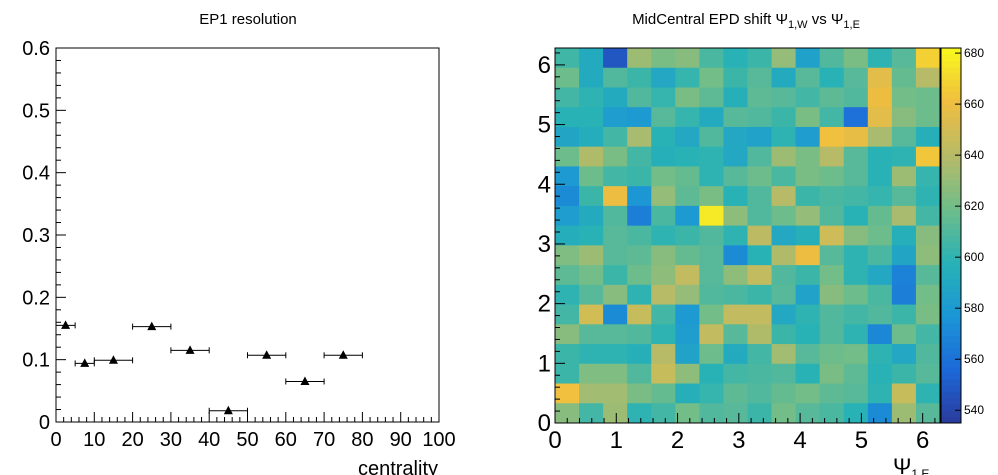 This screenshot has width=998, height=475. Describe the element at coordinates (85, 362) in the screenshot. I see `data-point-triangle` at that location.